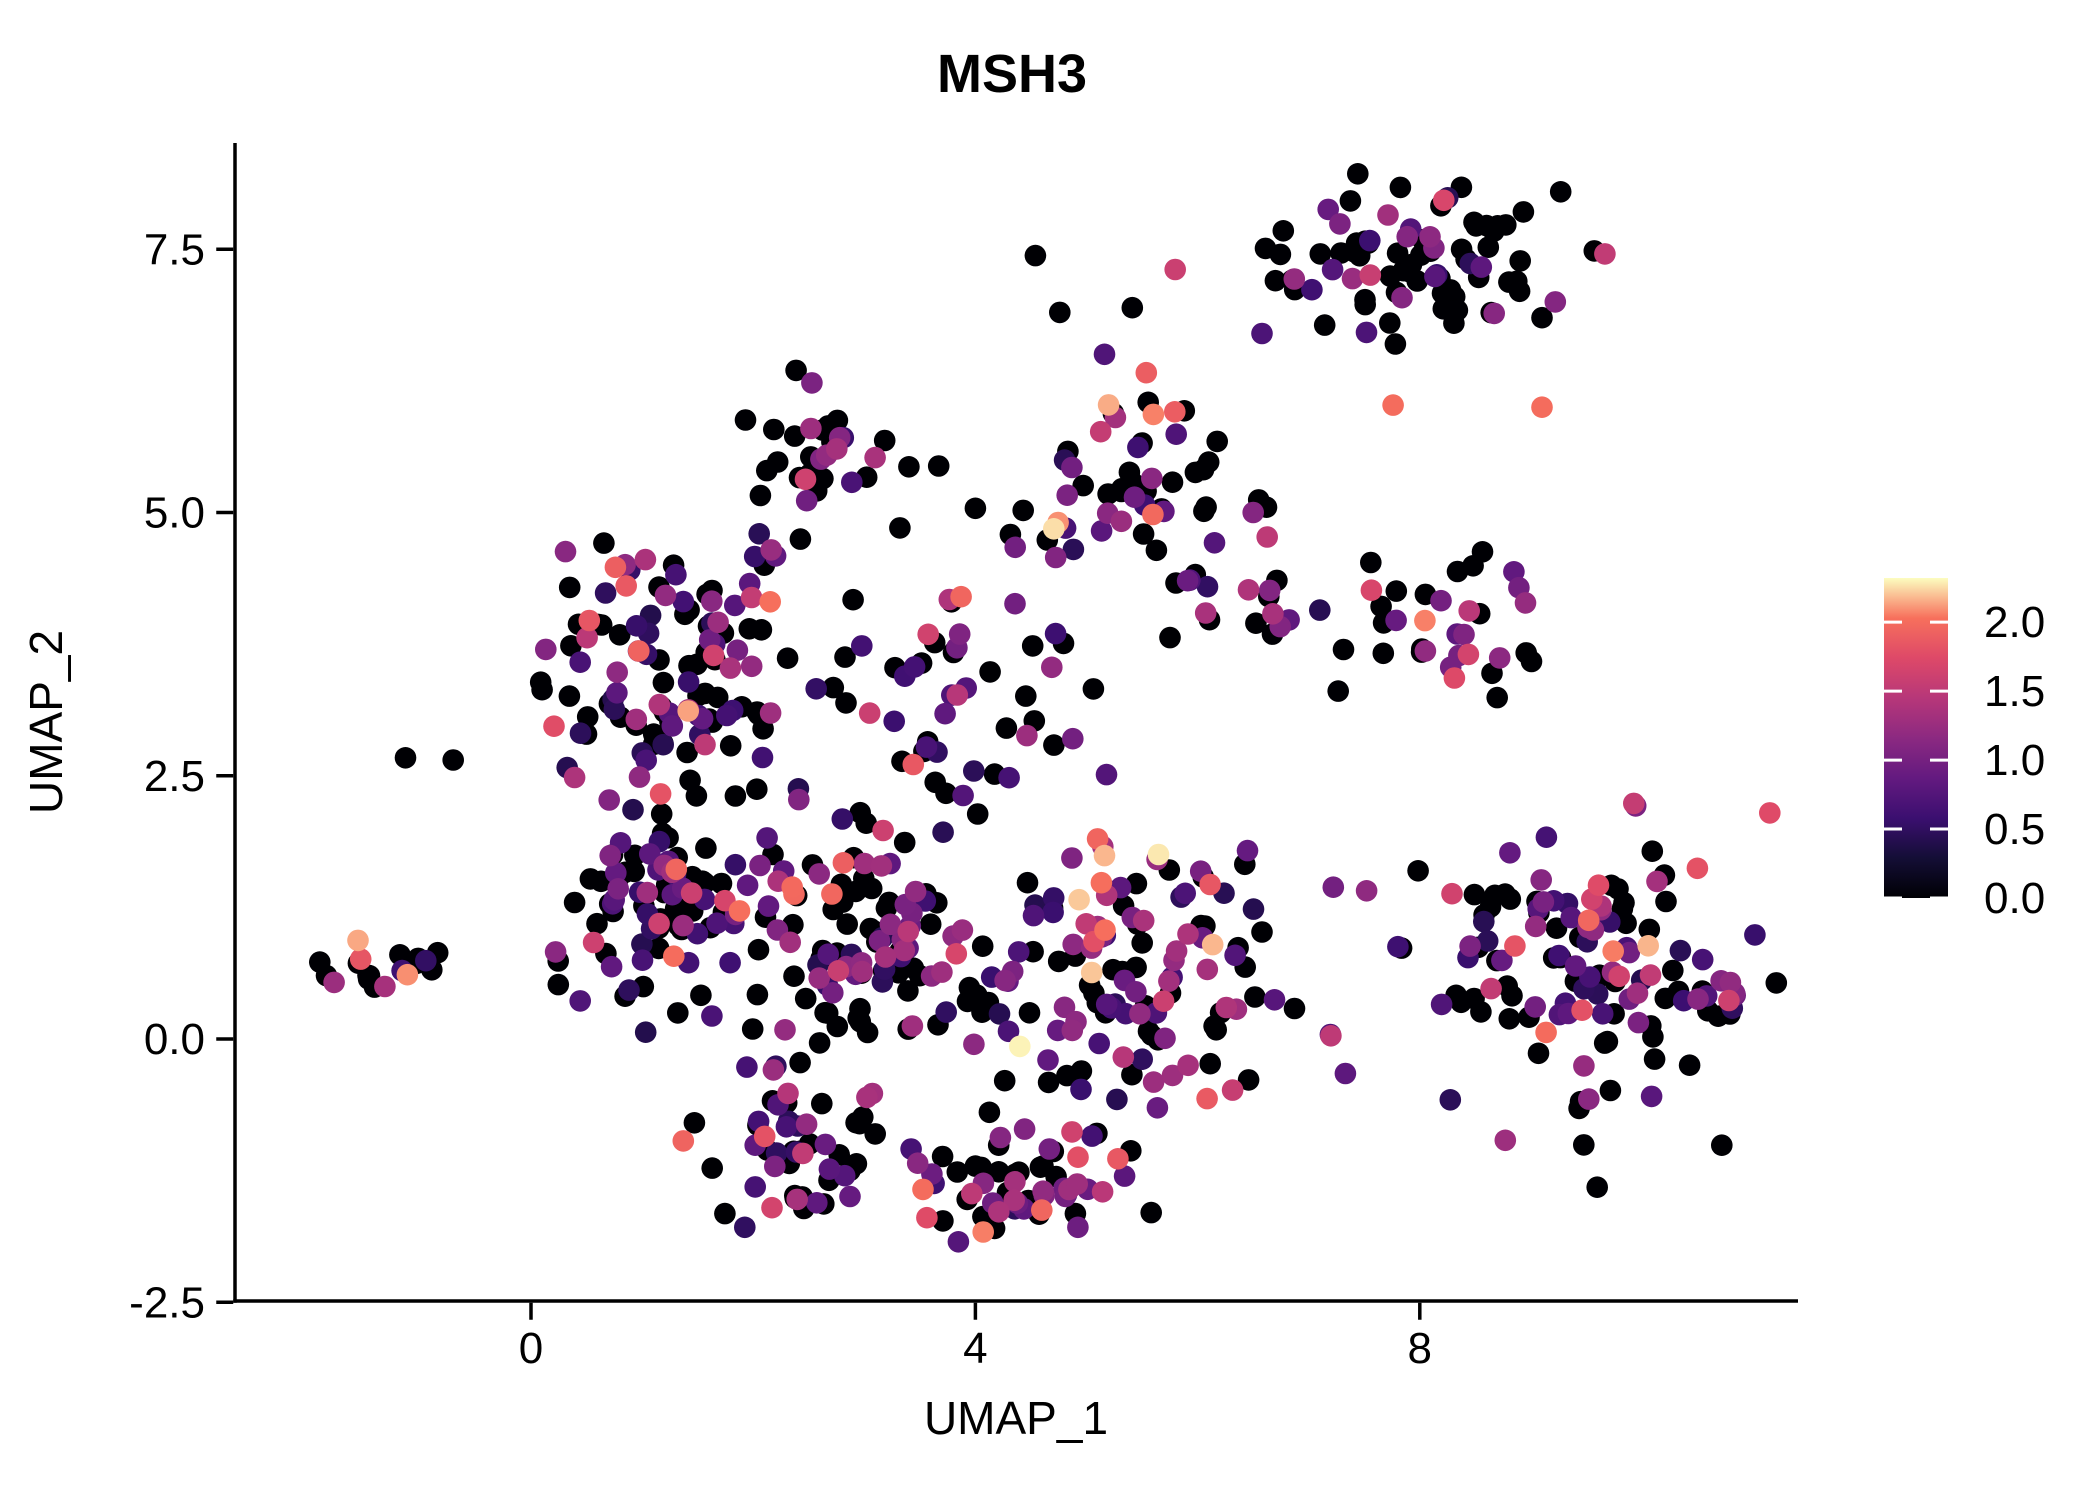 This screenshot has height=1505, width=2100. Describe the element at coordinates (174, 776) in the screenshot. I see `y-tick-label: 2.5` at that location.